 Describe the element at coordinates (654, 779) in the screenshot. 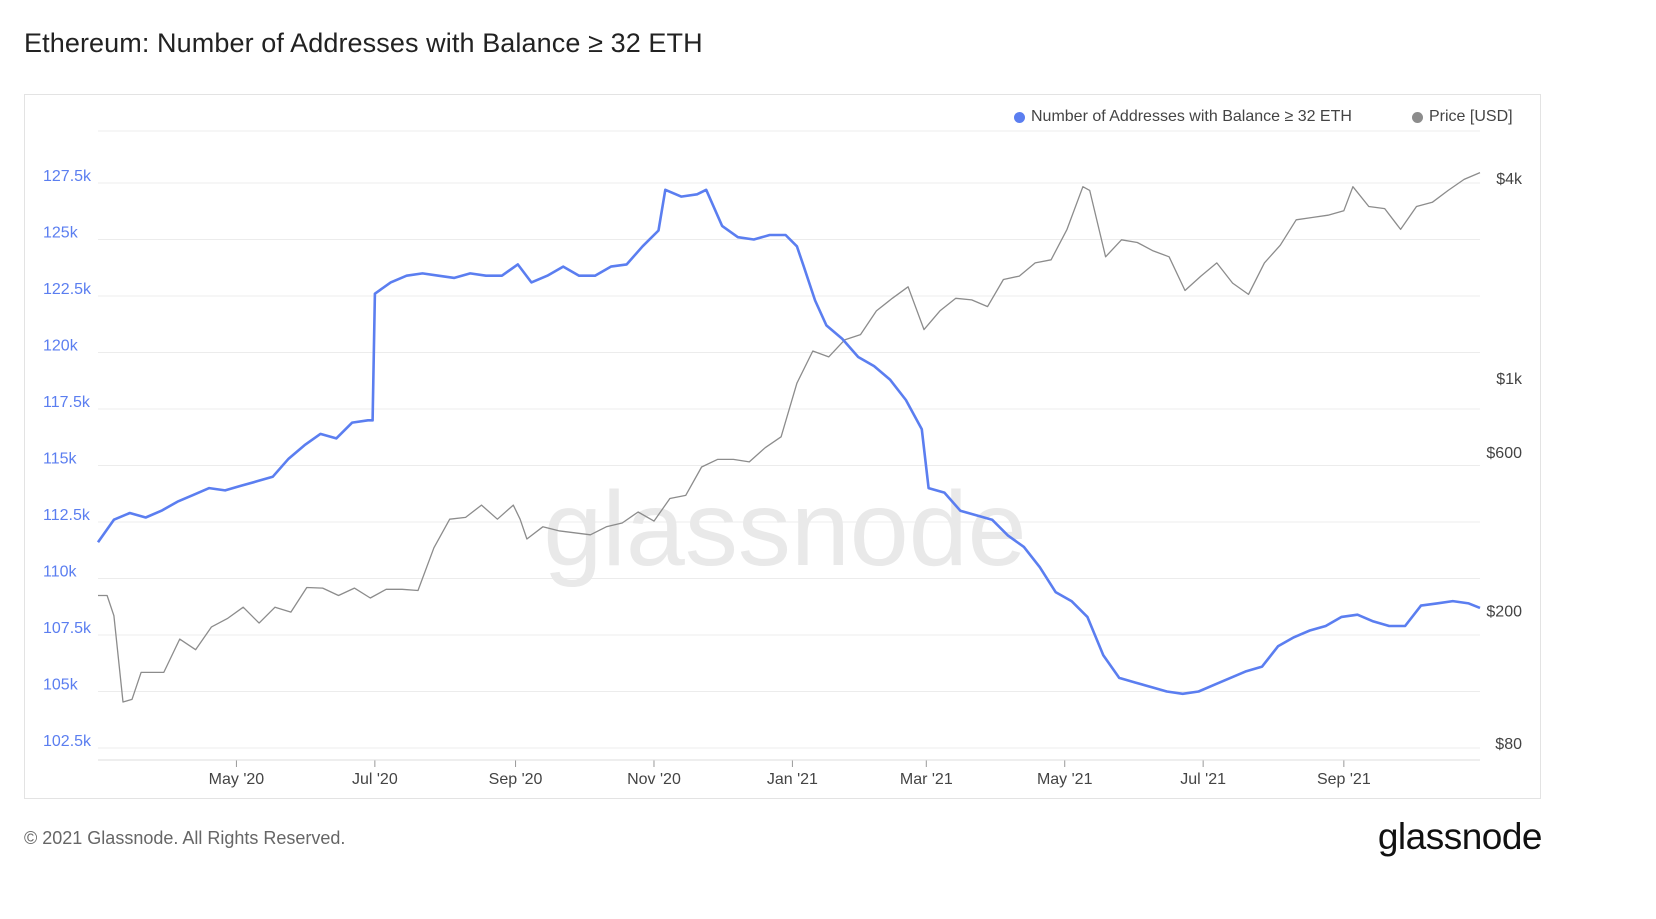

I see `x-tick-label: Nov '20` at that location.